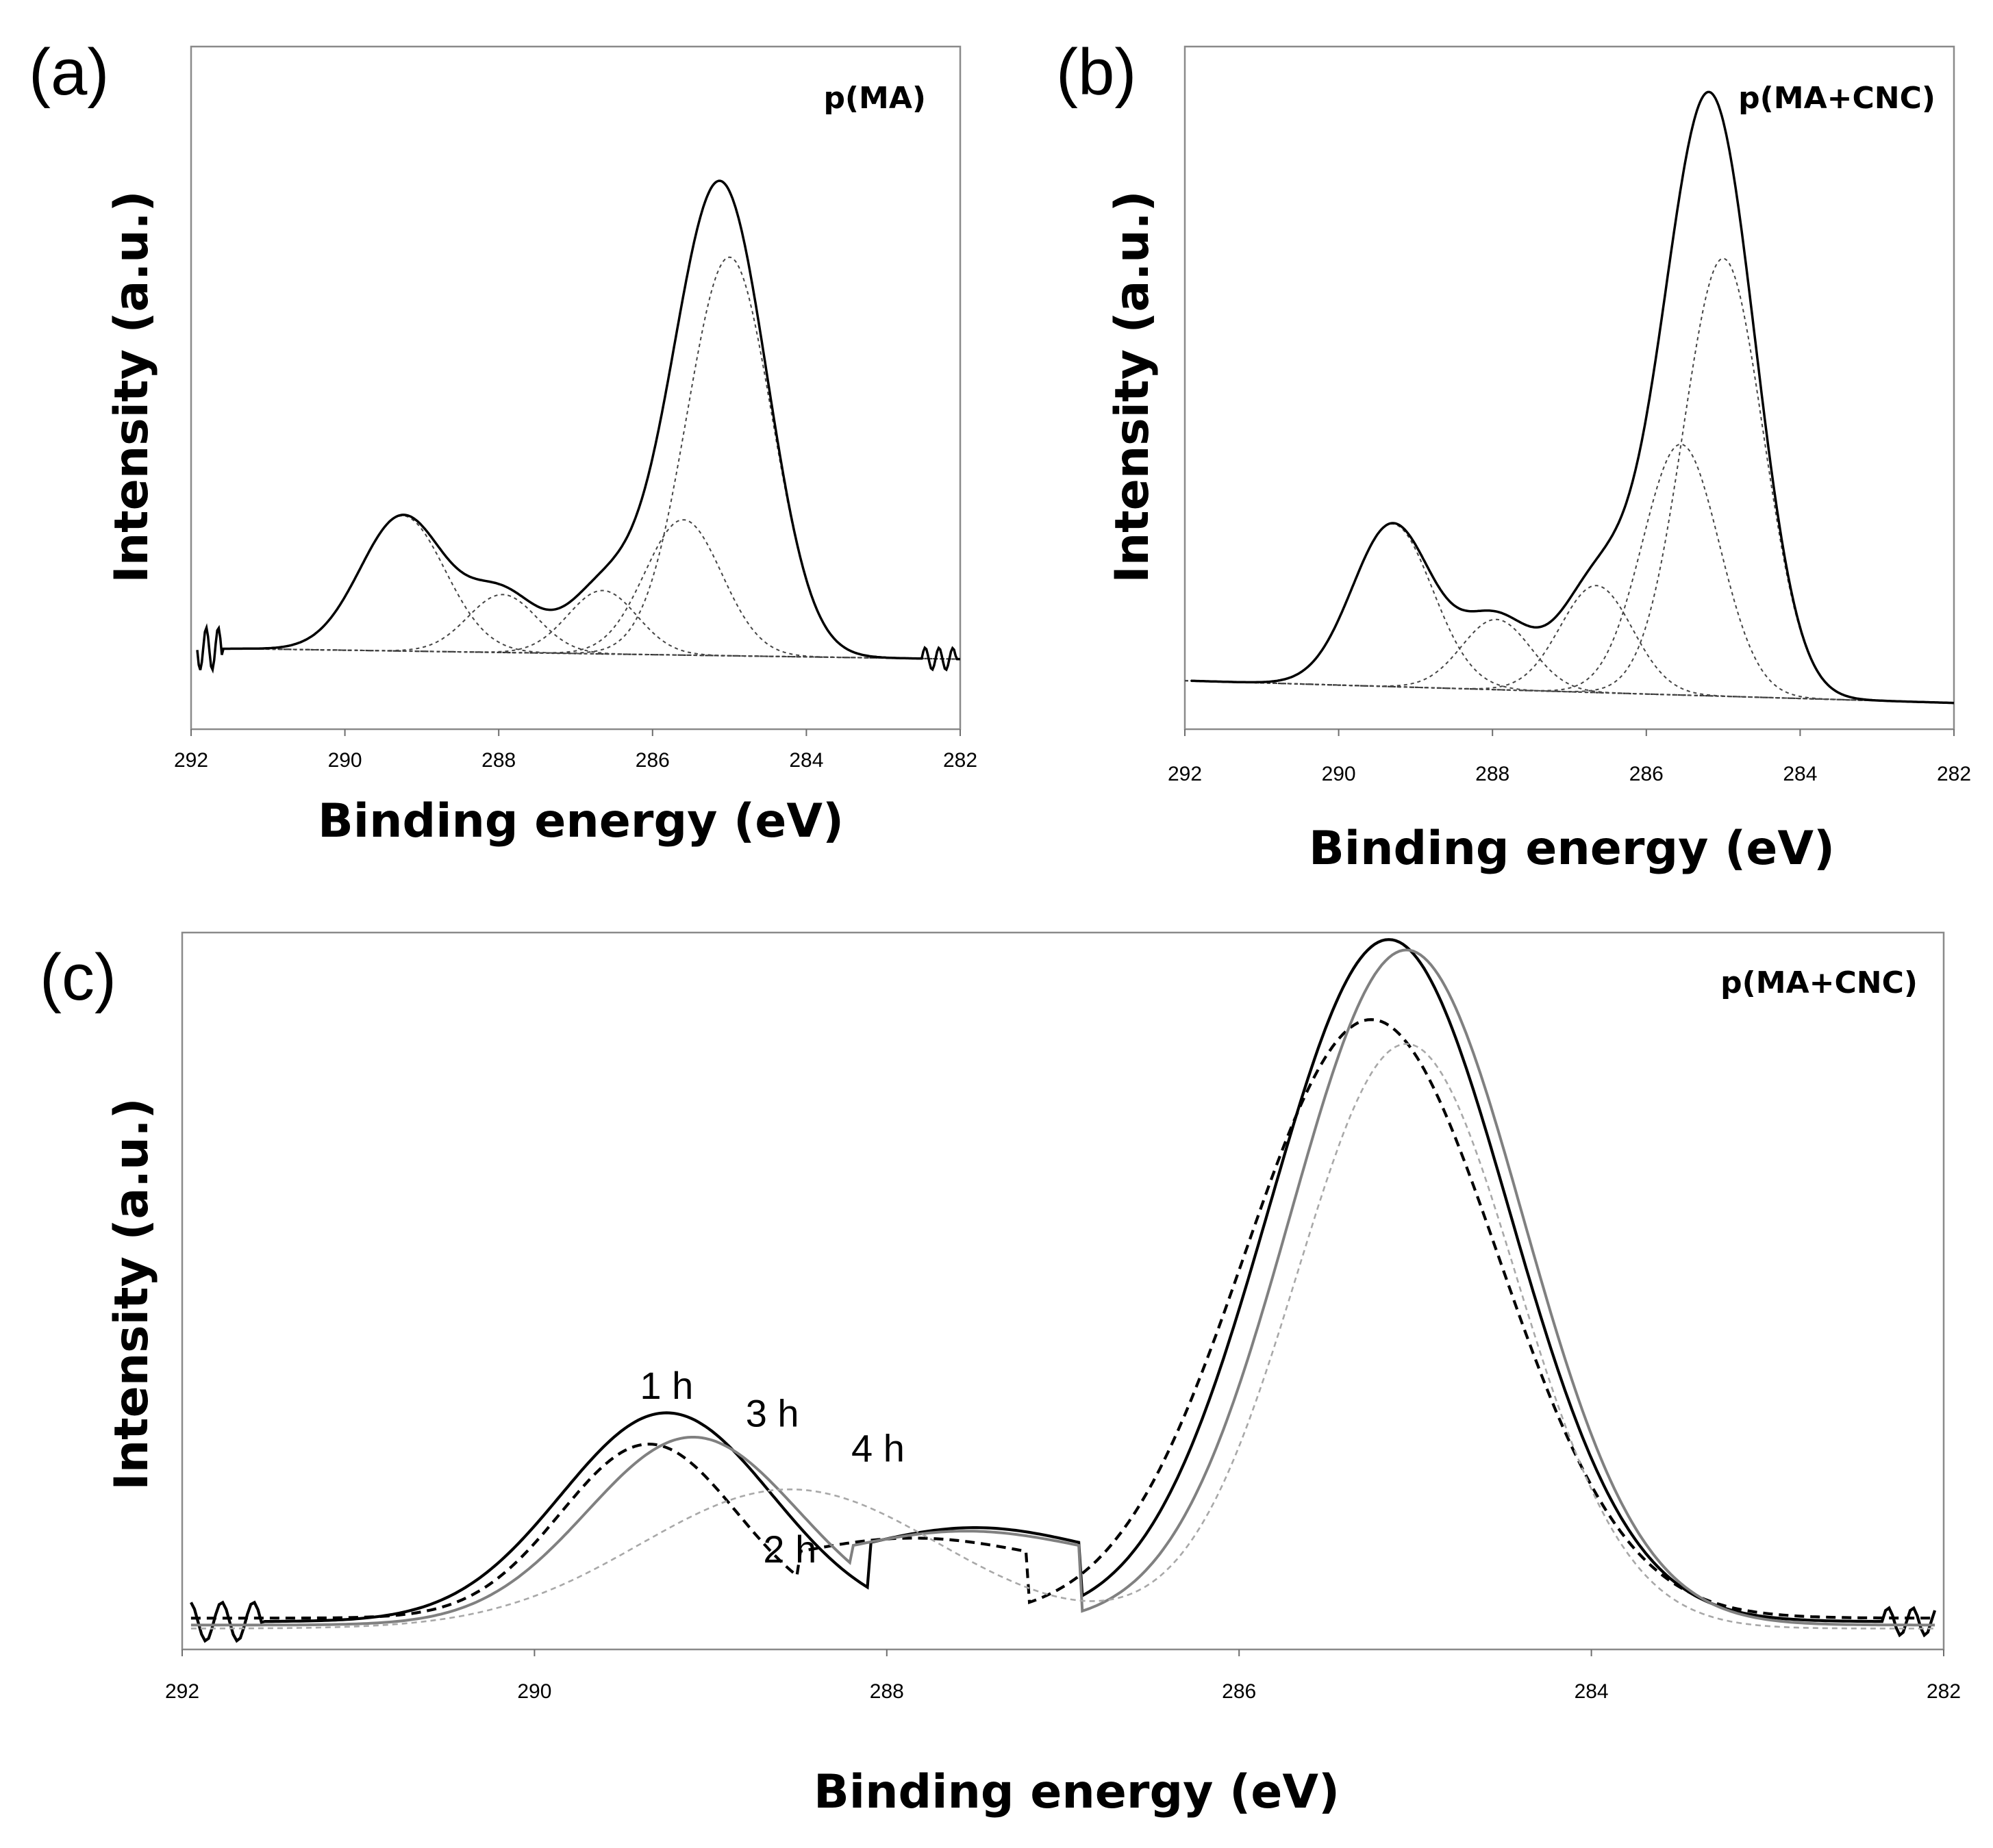  I want to click on panel-a-plot: 292 290 288 286 284 282, so click(575, 475).